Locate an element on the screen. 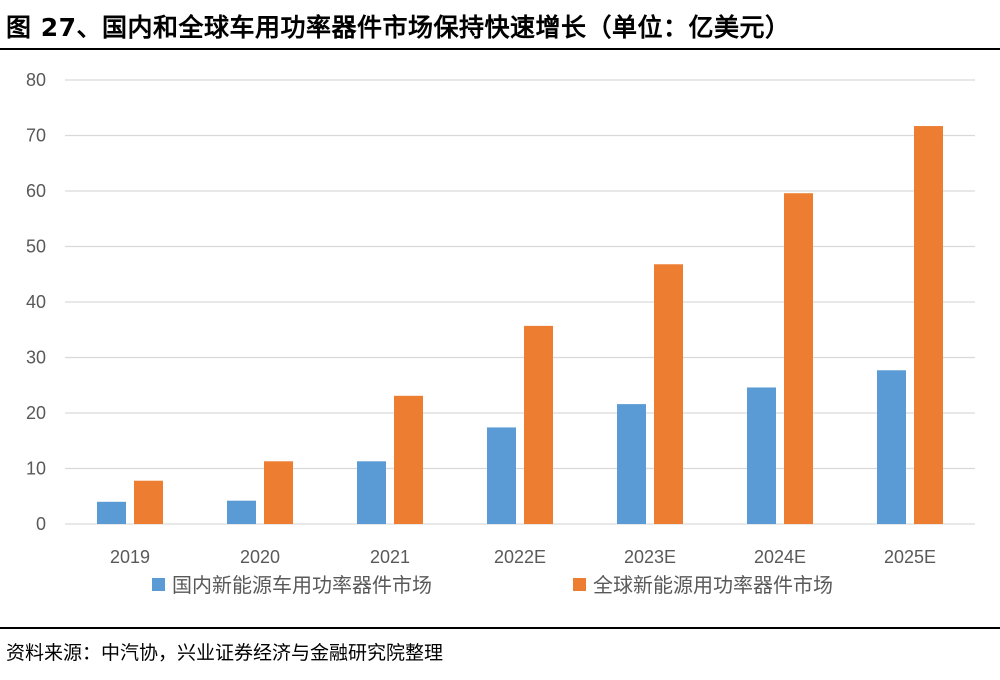  x-tick-label: 2021 is located at coordinates (390, 557).